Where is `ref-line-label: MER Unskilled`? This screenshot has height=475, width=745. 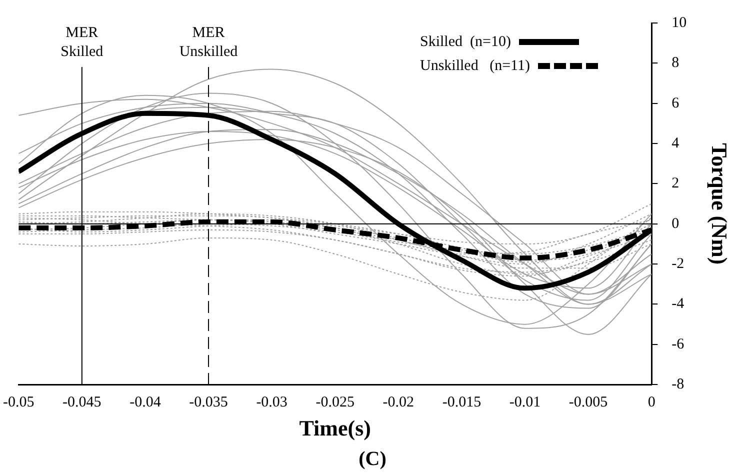 ref-line-label: MER Unskilled is located at coordinates (208, 42).